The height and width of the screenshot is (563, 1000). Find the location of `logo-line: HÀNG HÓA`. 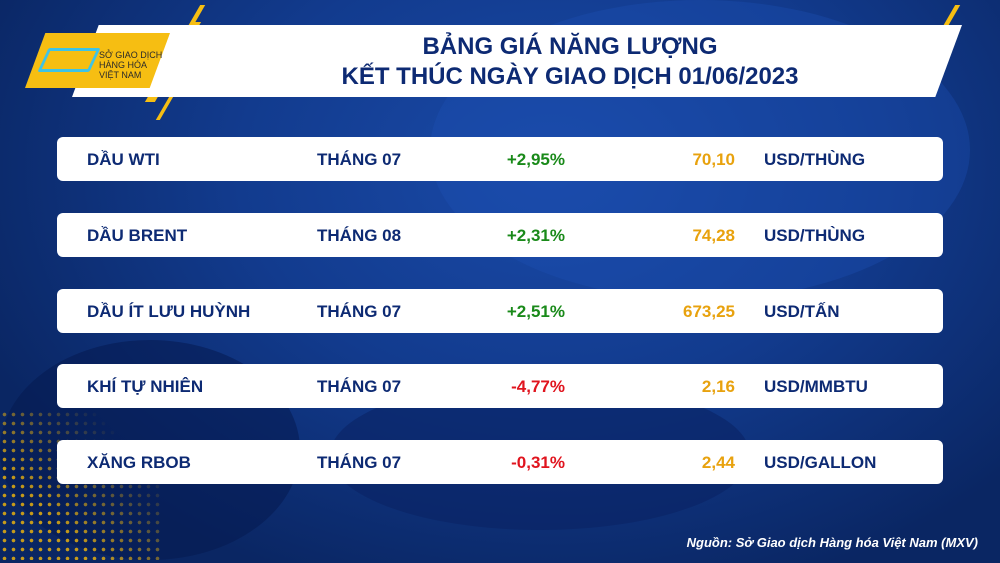

logo-line: HÀNG HÓA is located at coordinates (123, 65).